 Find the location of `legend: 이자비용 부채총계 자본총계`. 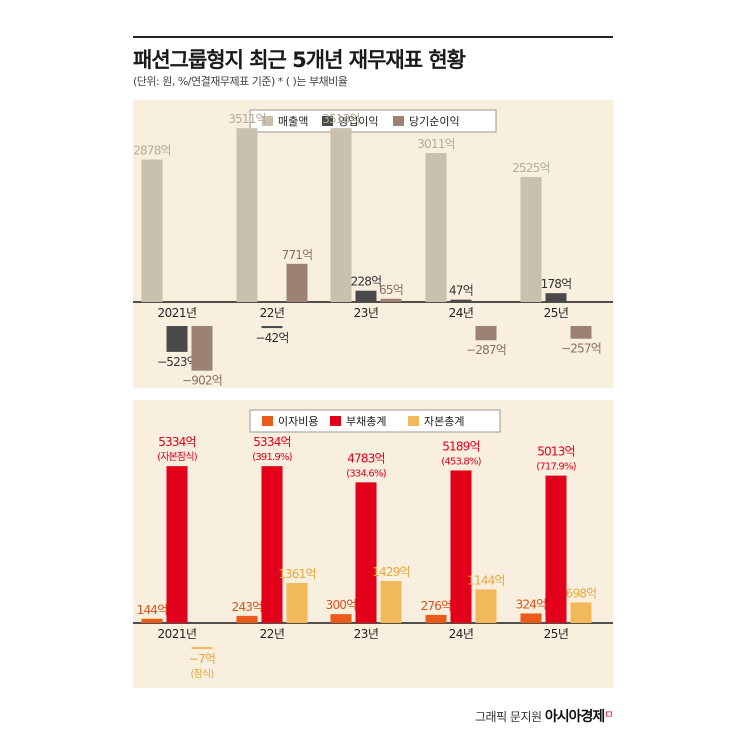

legend: 이자비용 부채총계 자본총계 is located at coordinates (375, 421).